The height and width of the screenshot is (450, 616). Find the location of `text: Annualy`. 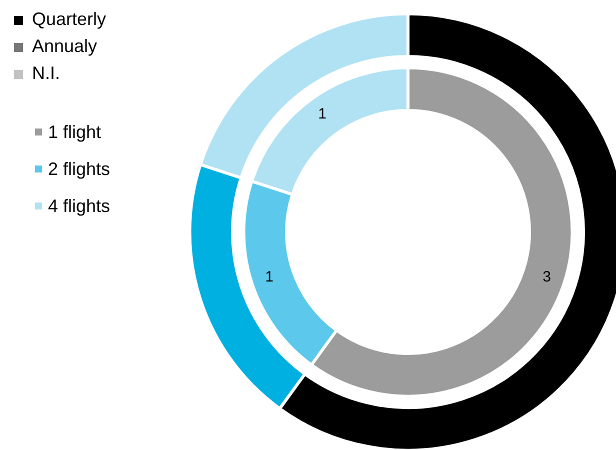

text: Annualy is located at coordinates (65, 46).